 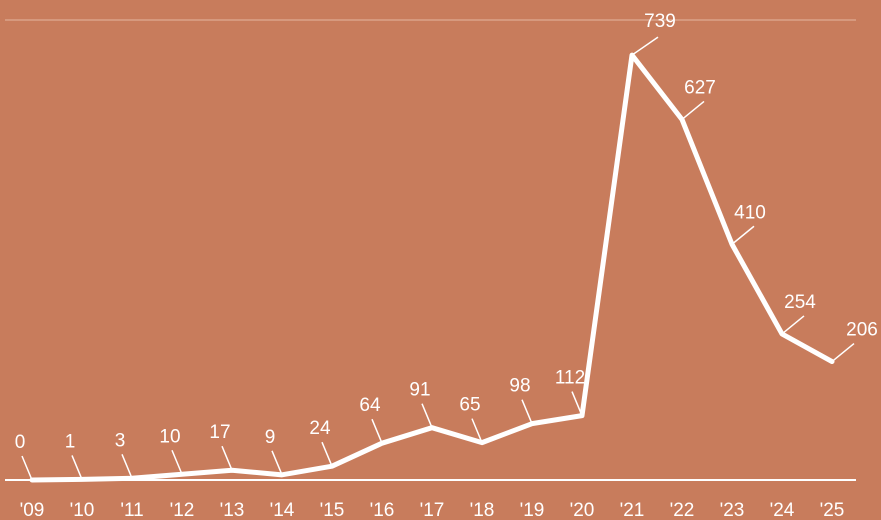 I want to click on data-label: 0, so click(x=20, y=442).